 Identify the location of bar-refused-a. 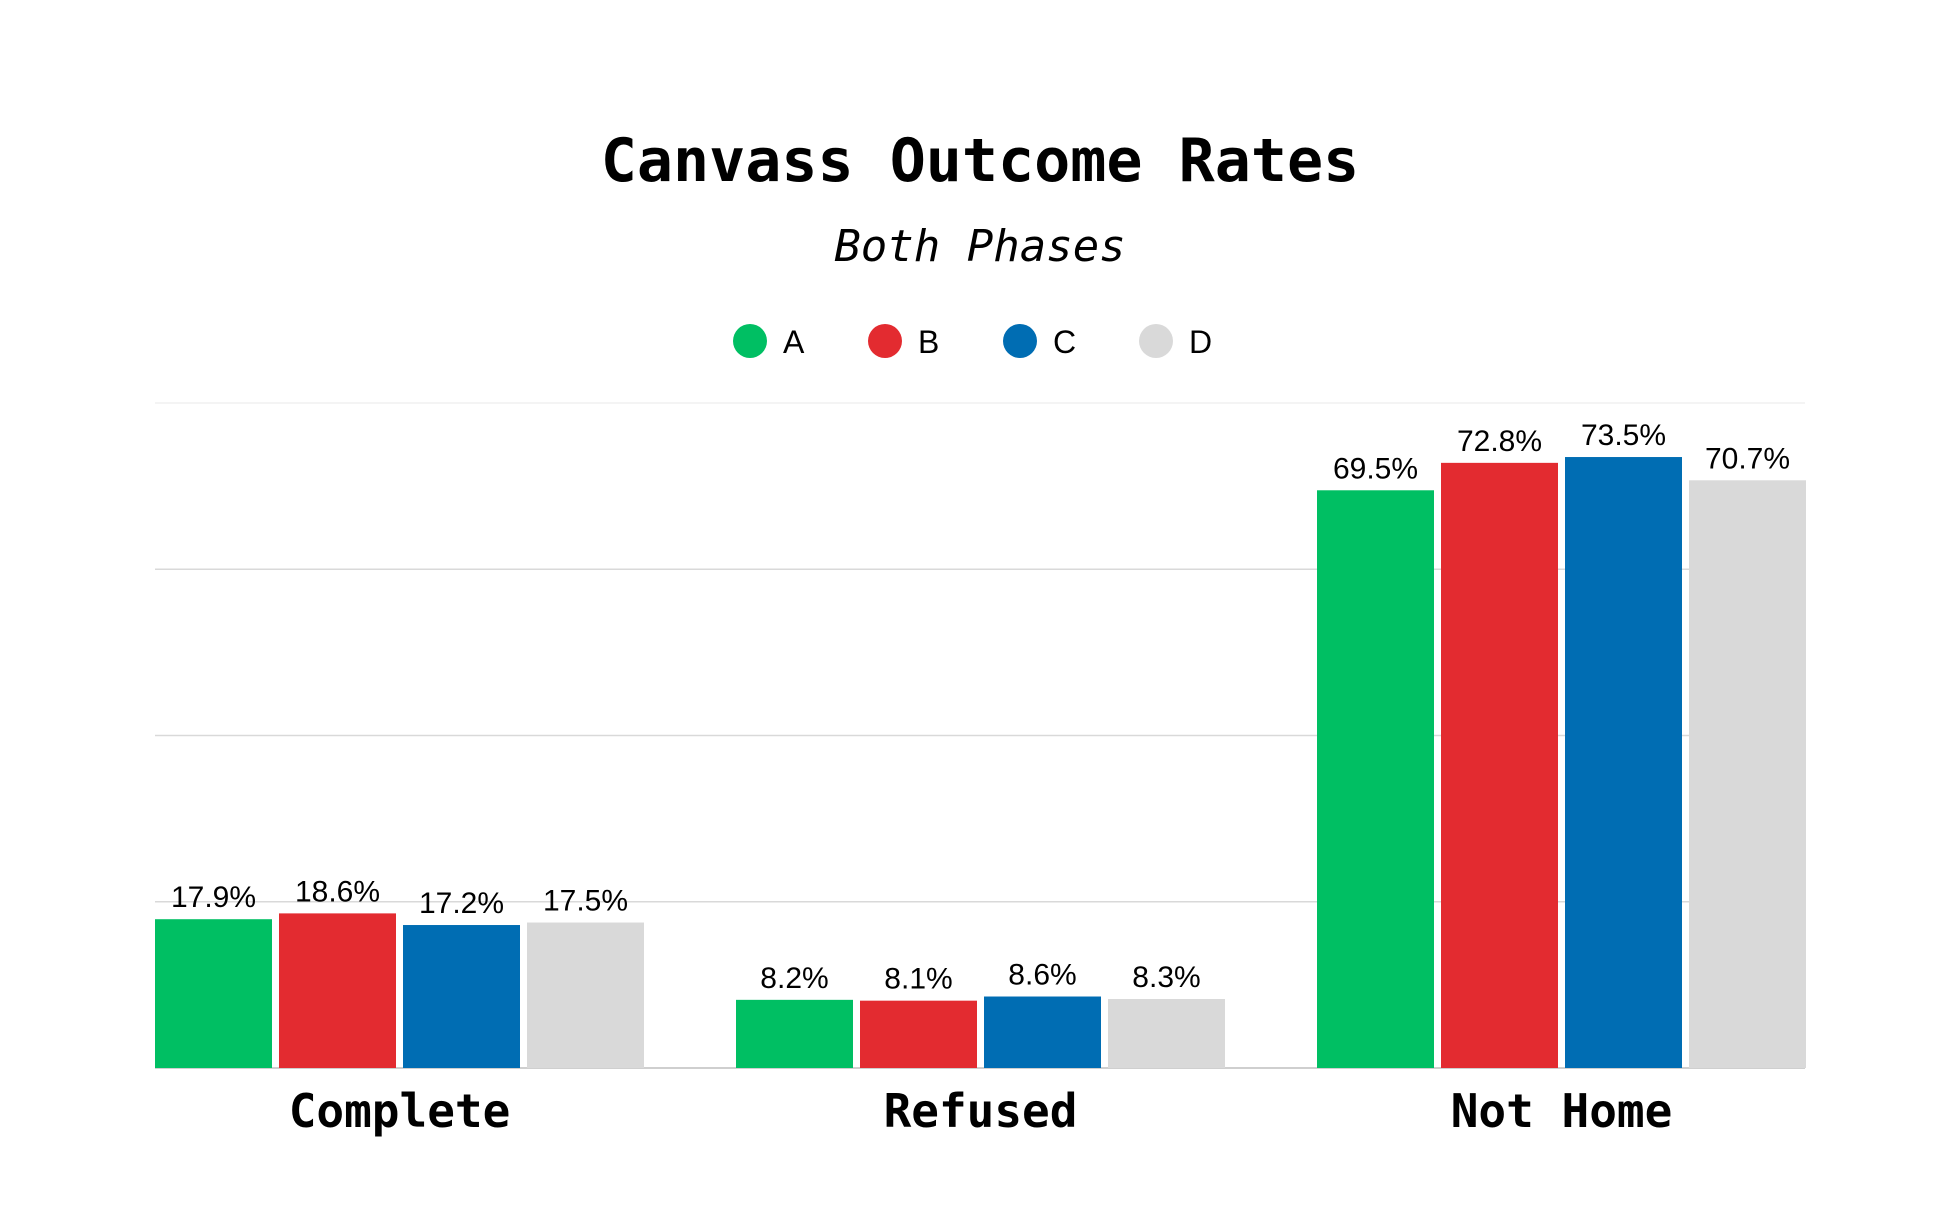
(794, 1033).